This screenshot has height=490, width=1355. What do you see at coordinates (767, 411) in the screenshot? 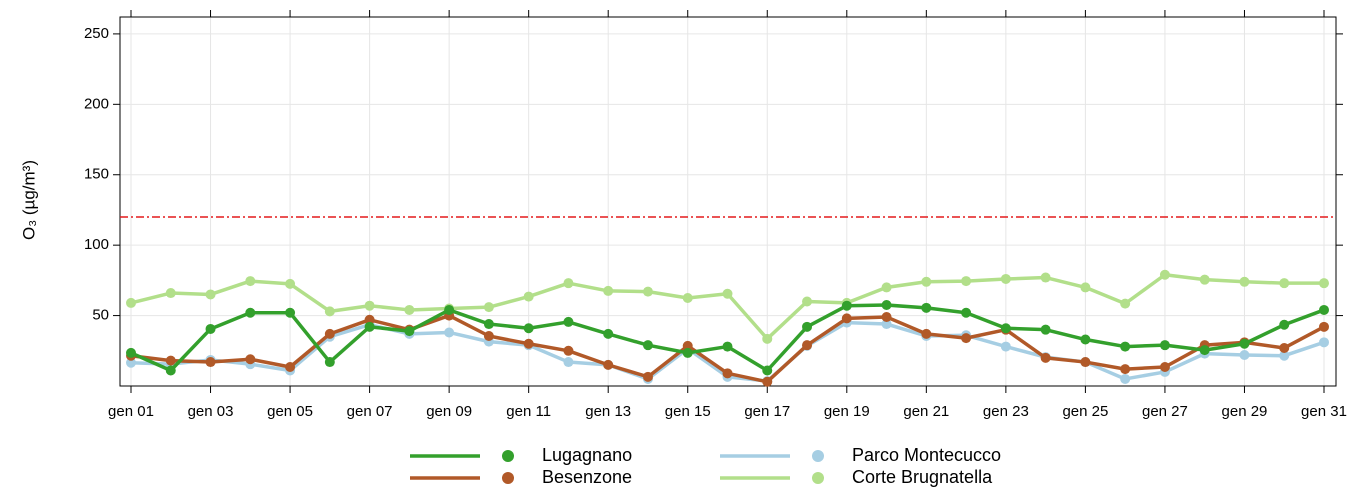
I see `x-tick-label: gen 17` at bounding box center [767, 411].